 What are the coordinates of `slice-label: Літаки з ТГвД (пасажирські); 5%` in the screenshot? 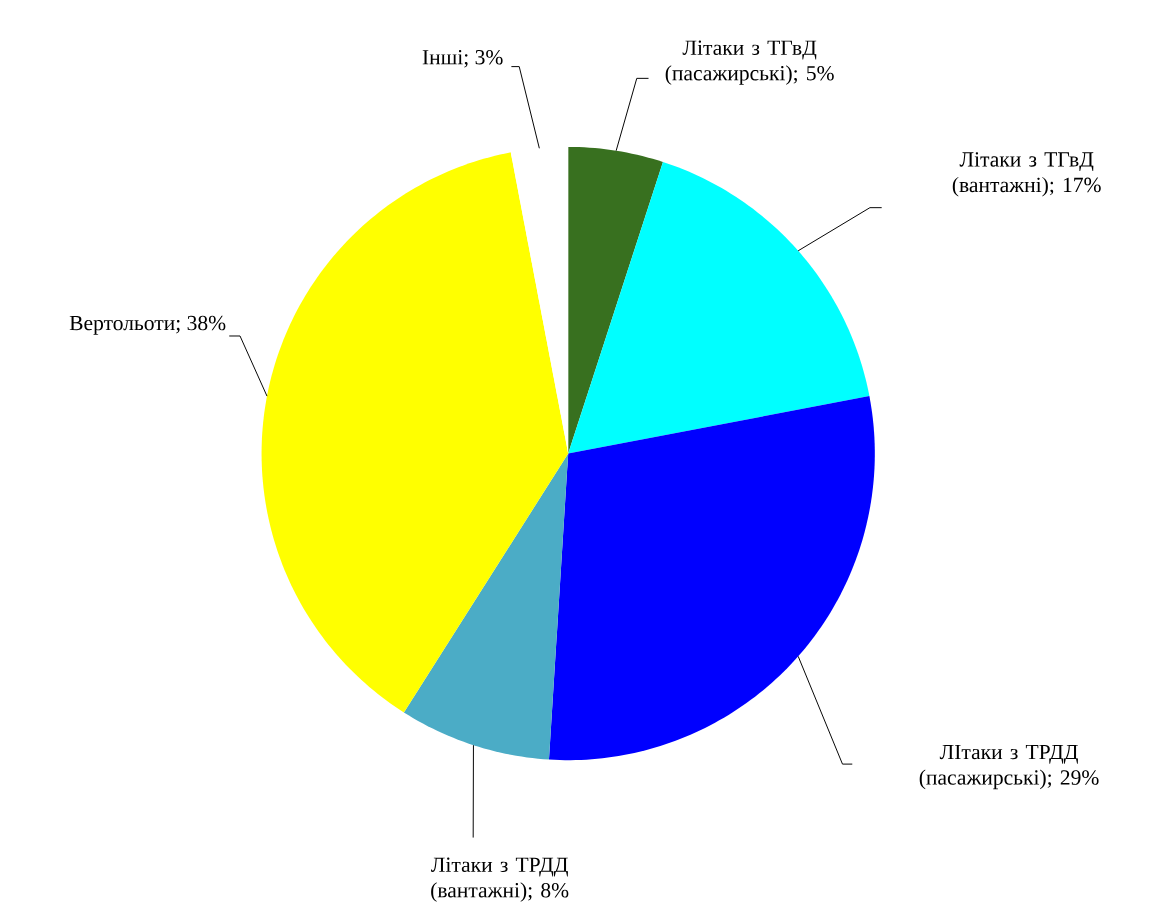 It's located at (749, 62).